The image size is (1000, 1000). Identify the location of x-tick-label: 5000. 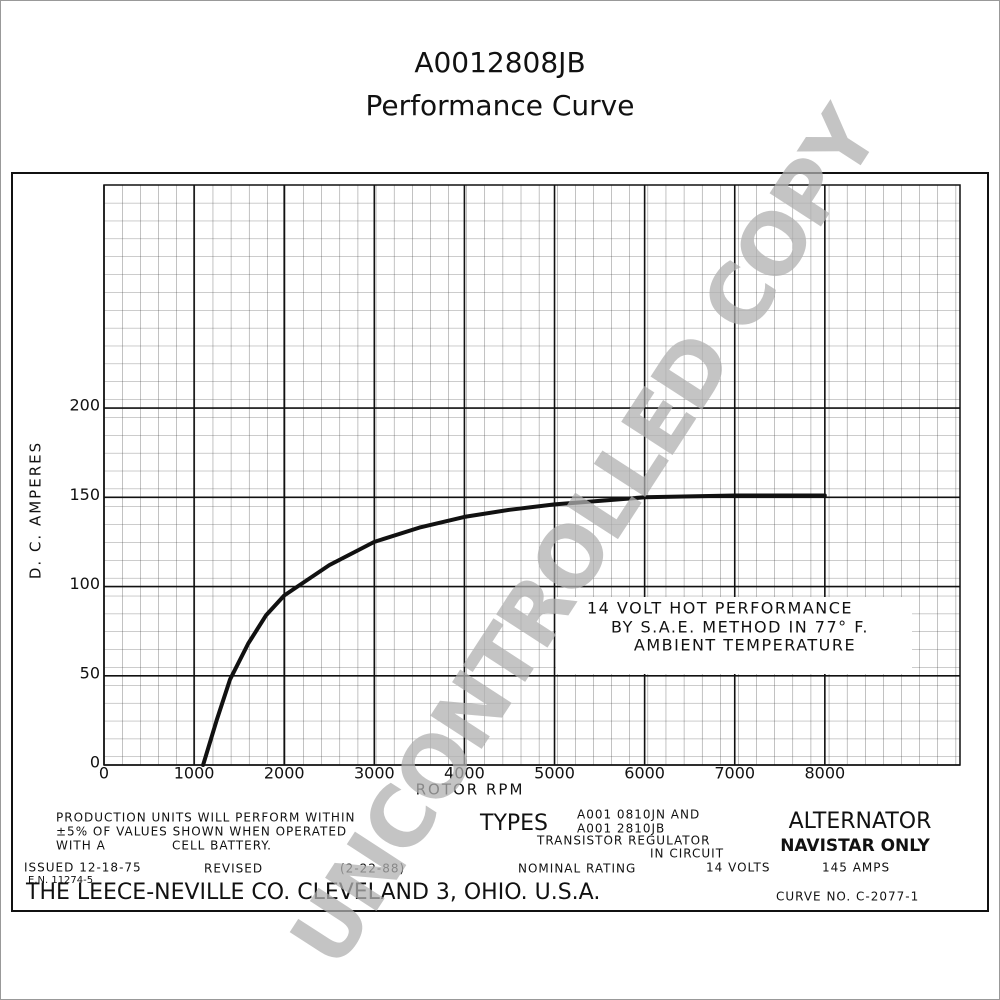
(554, 773).